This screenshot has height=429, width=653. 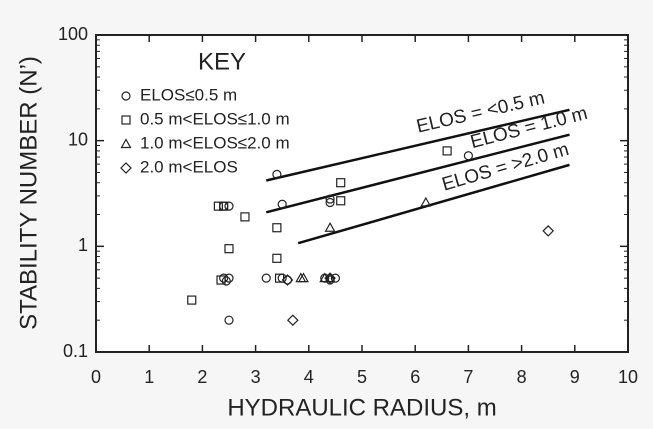 I want to click on x-axis-title: HYDRAULIC RADIUS, m, so click(x=361, y=407).